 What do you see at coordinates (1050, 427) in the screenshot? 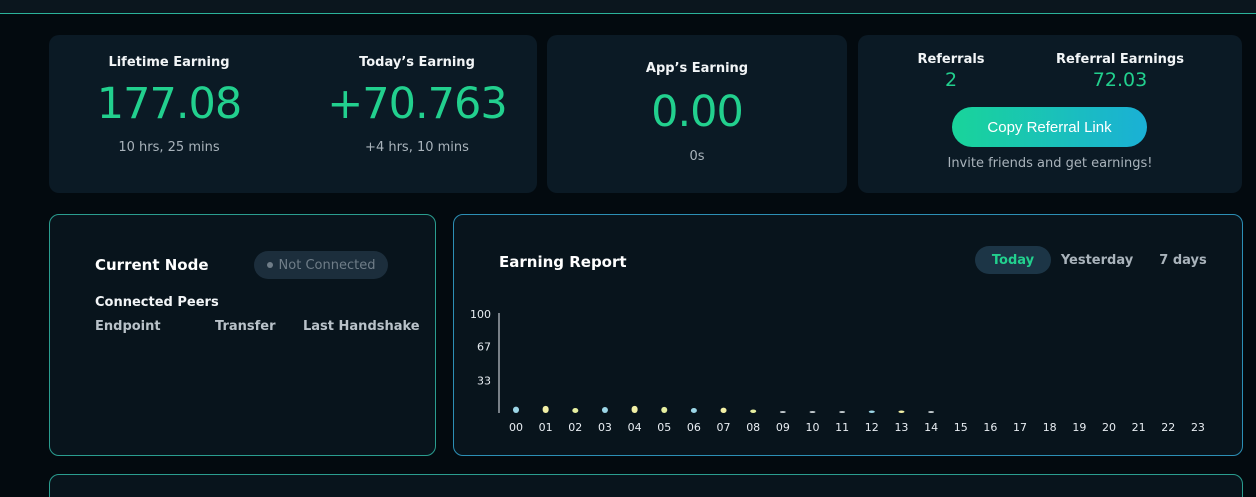
I see `x-tick-label: 18` at bounding box center [1050, 427].